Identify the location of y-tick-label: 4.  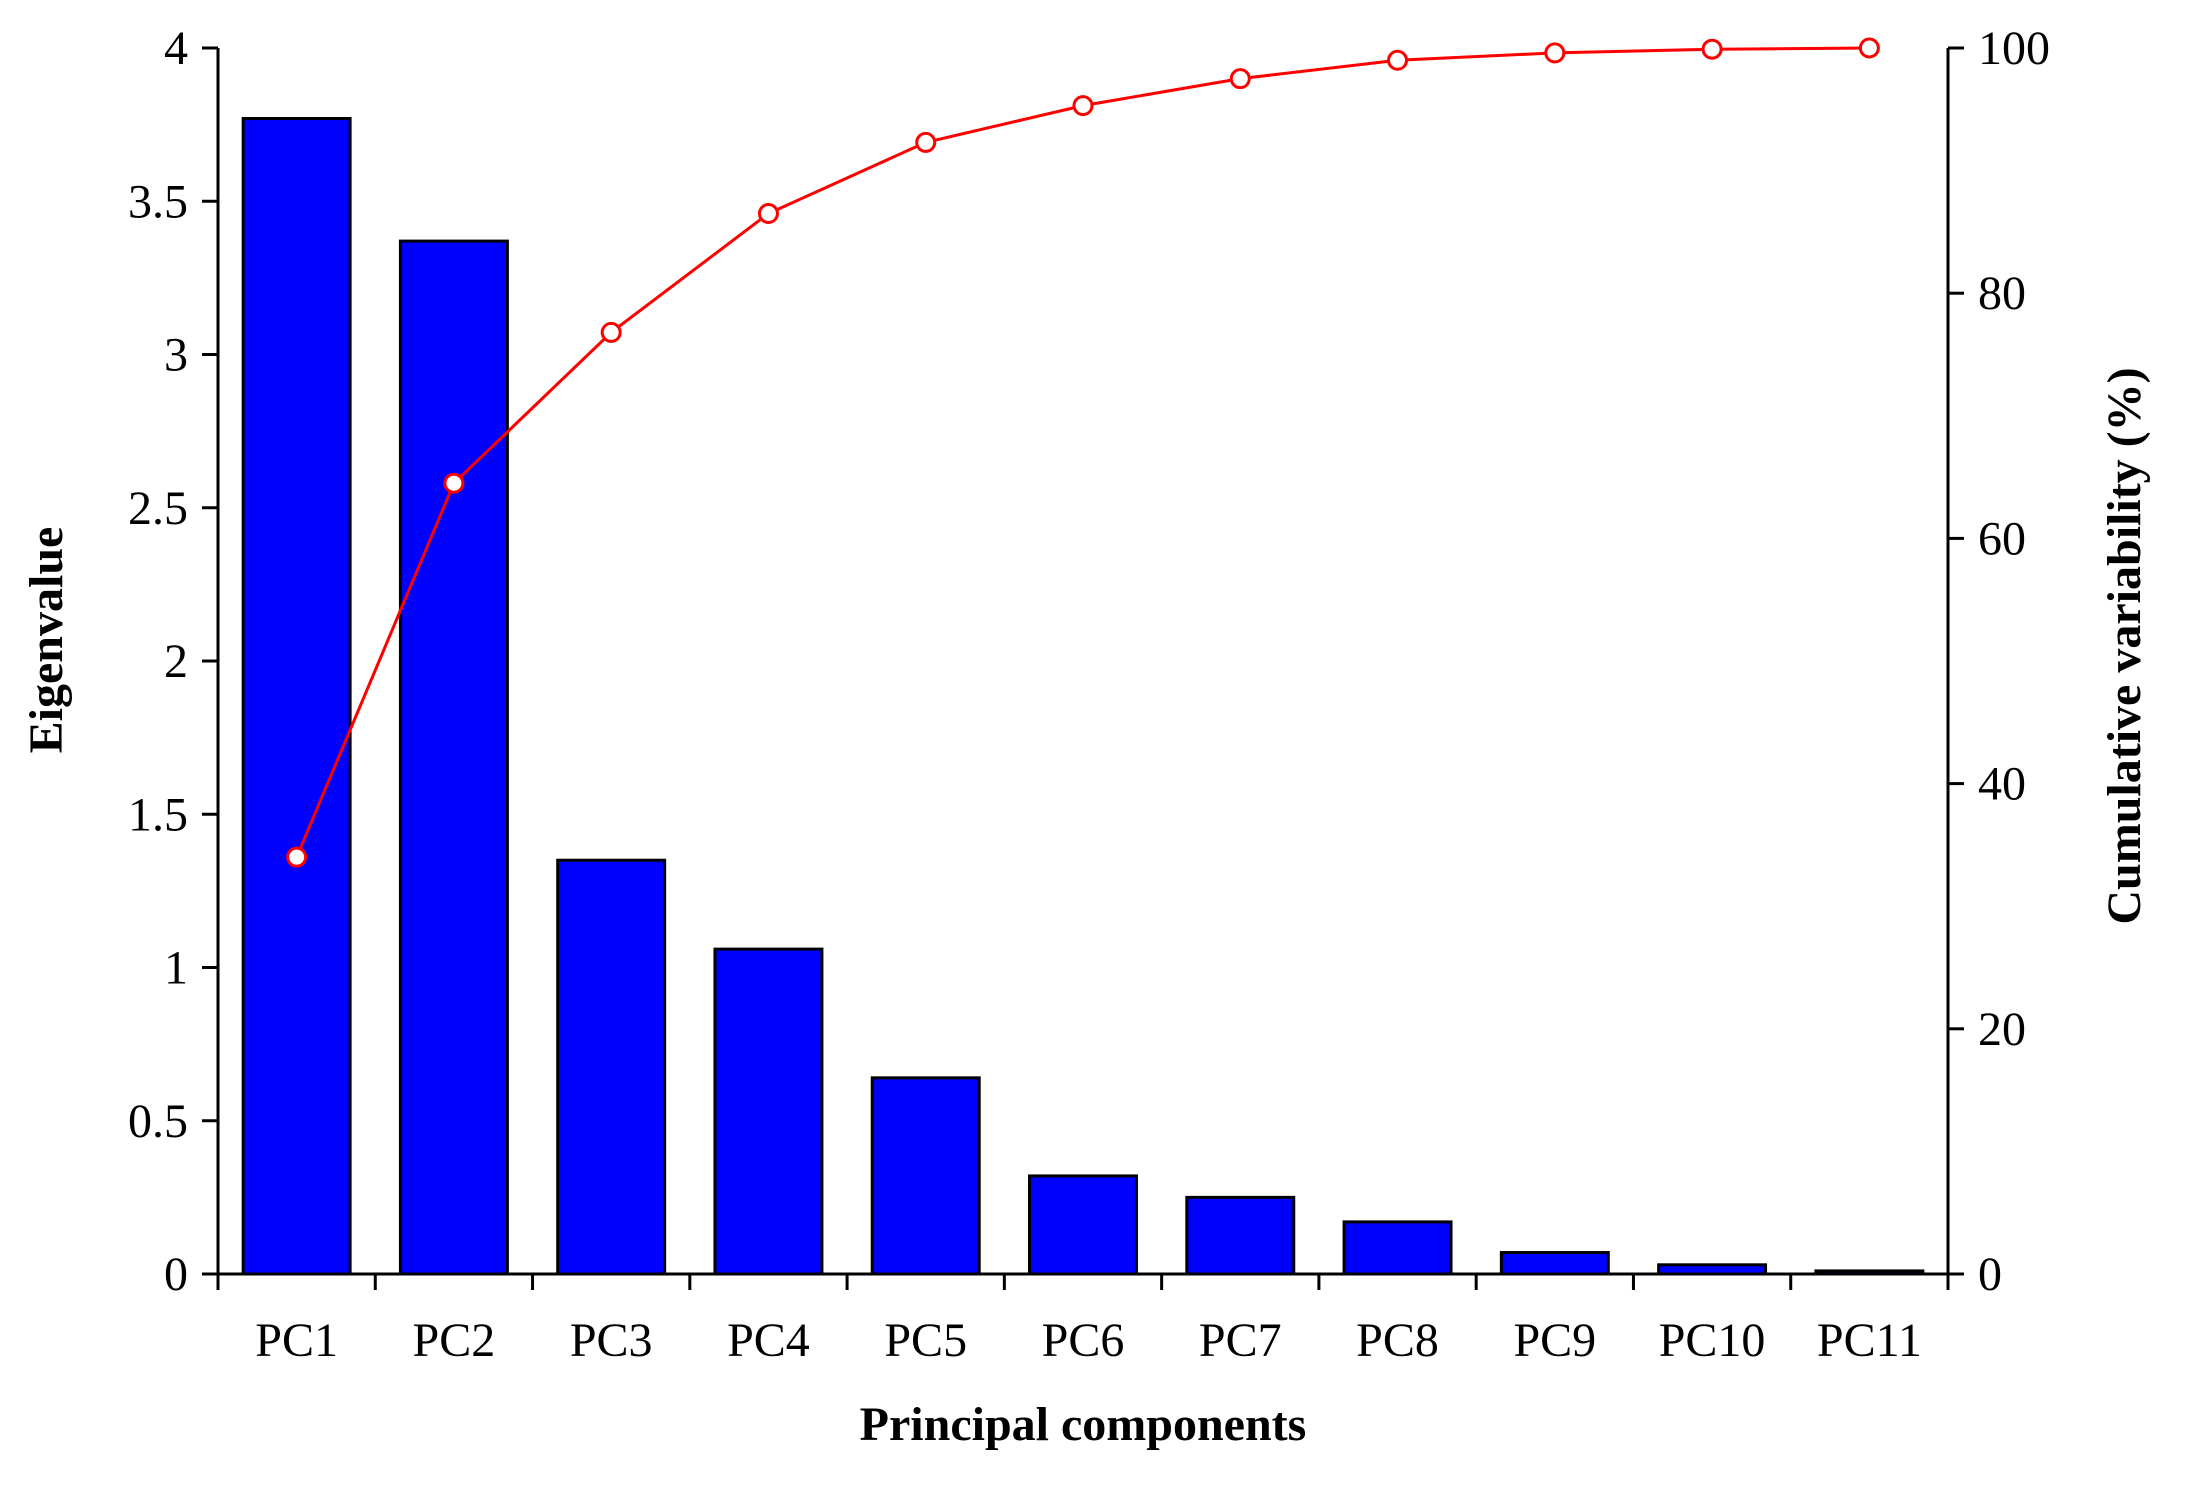
(176, 48).